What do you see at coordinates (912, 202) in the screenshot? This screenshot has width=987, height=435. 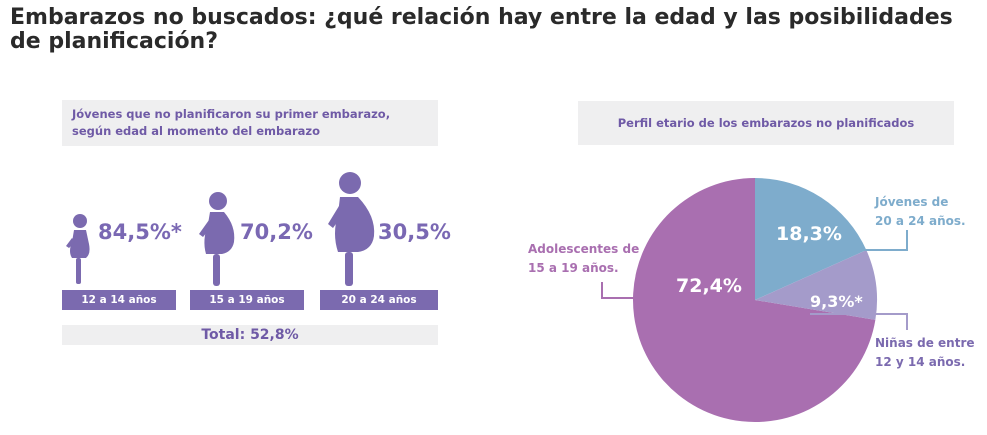 I see `pie-label-jovenes-line1: Jóvenes de` at bounding box center [912, 202].